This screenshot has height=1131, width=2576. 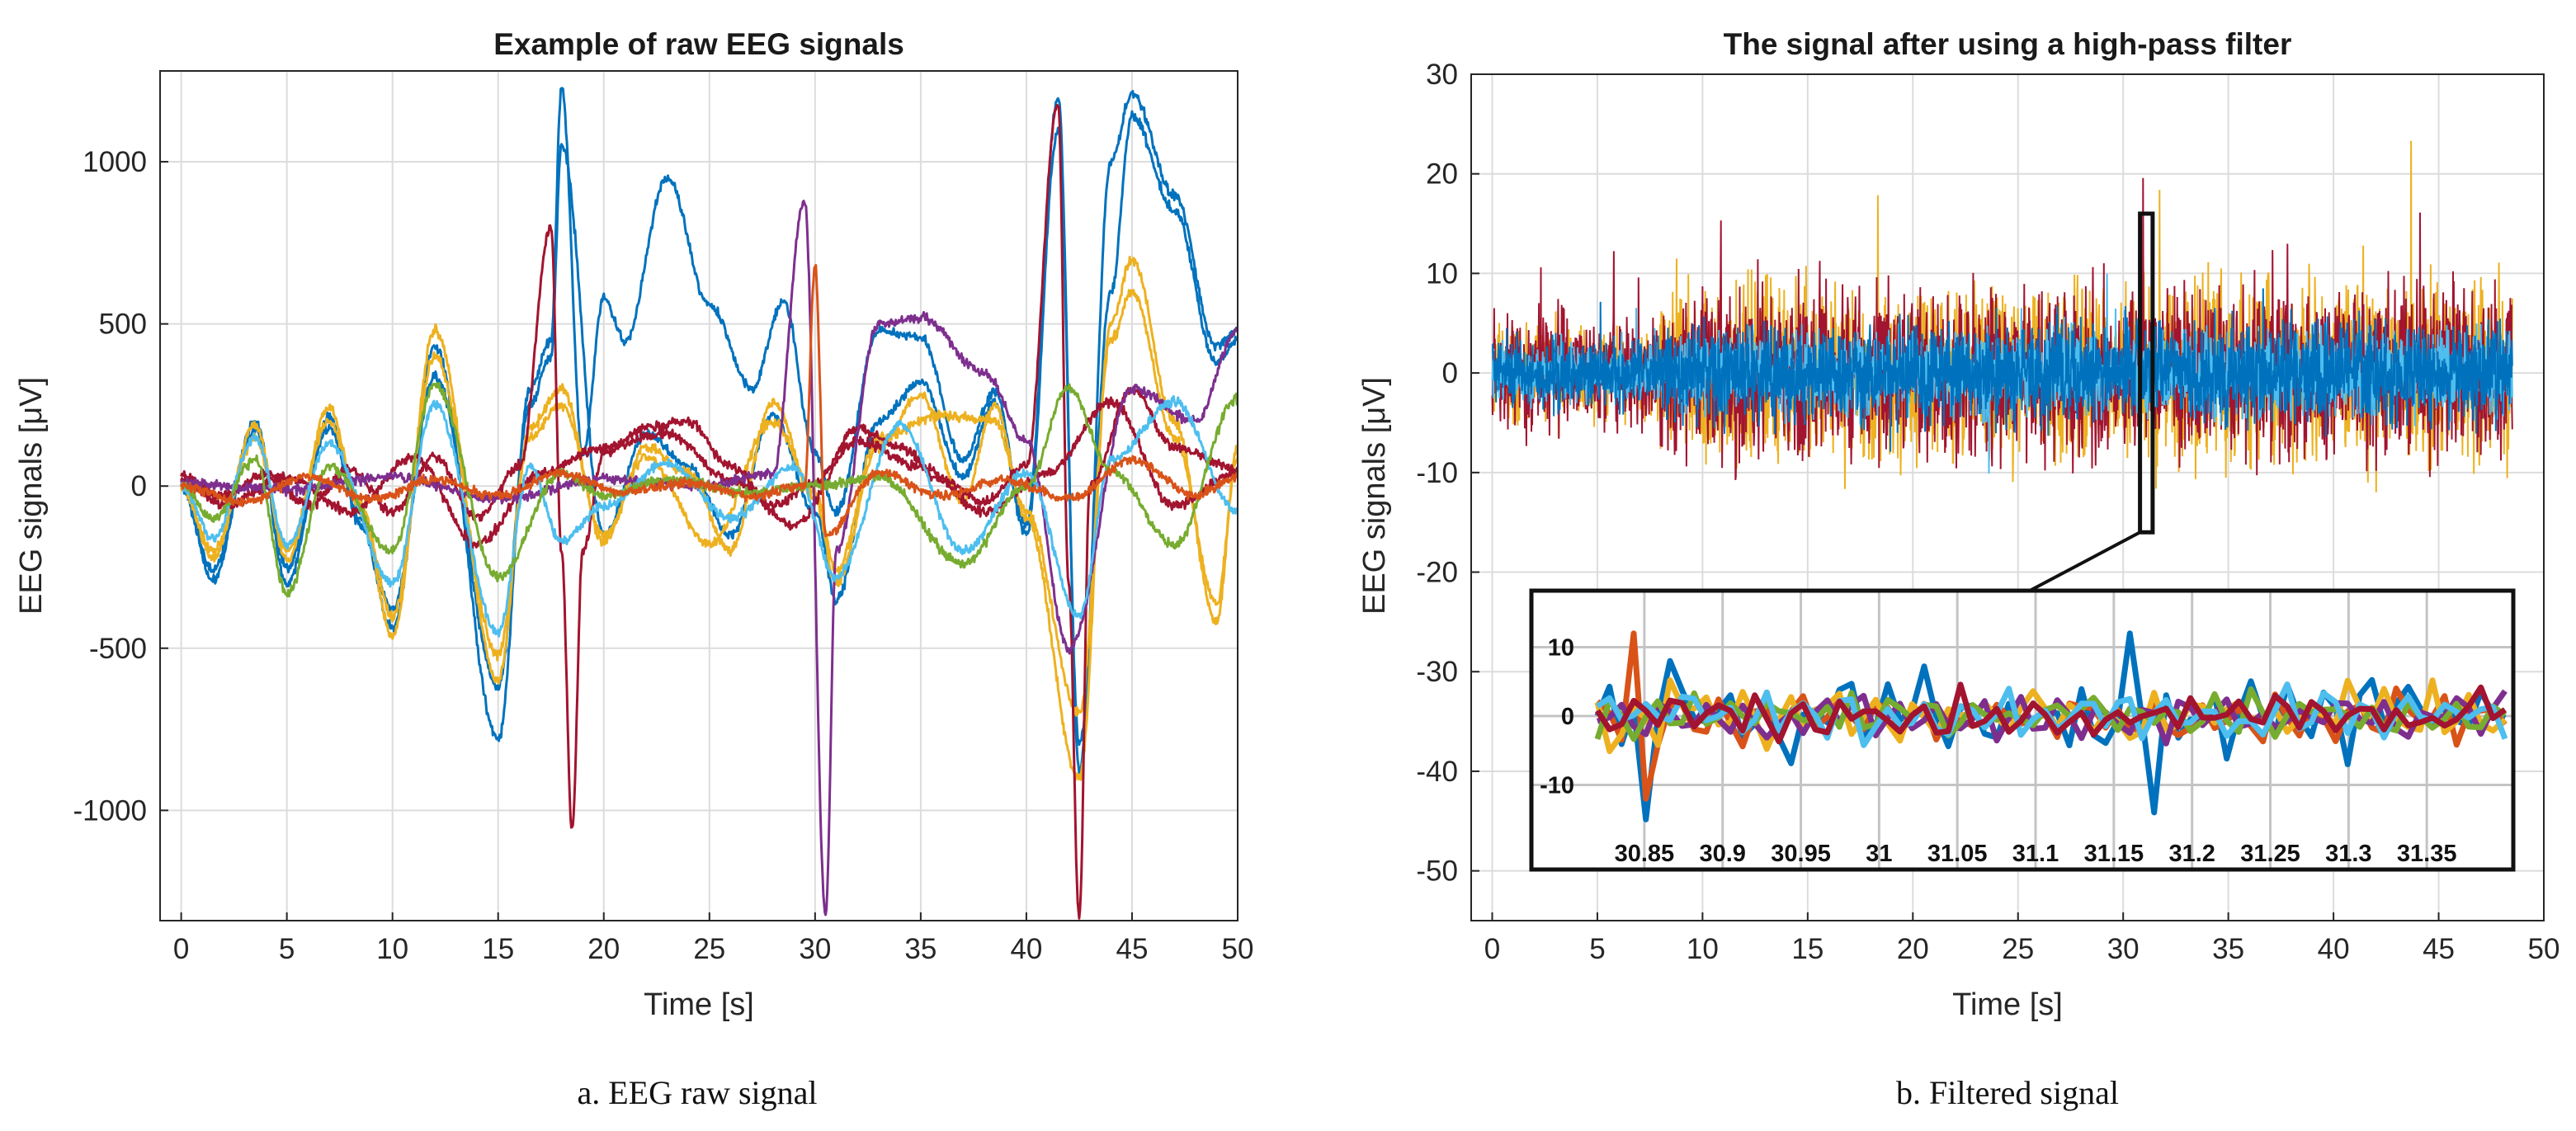 I want to click on inset-x-tick-label: 30.95, so click(x=1801, y=854).